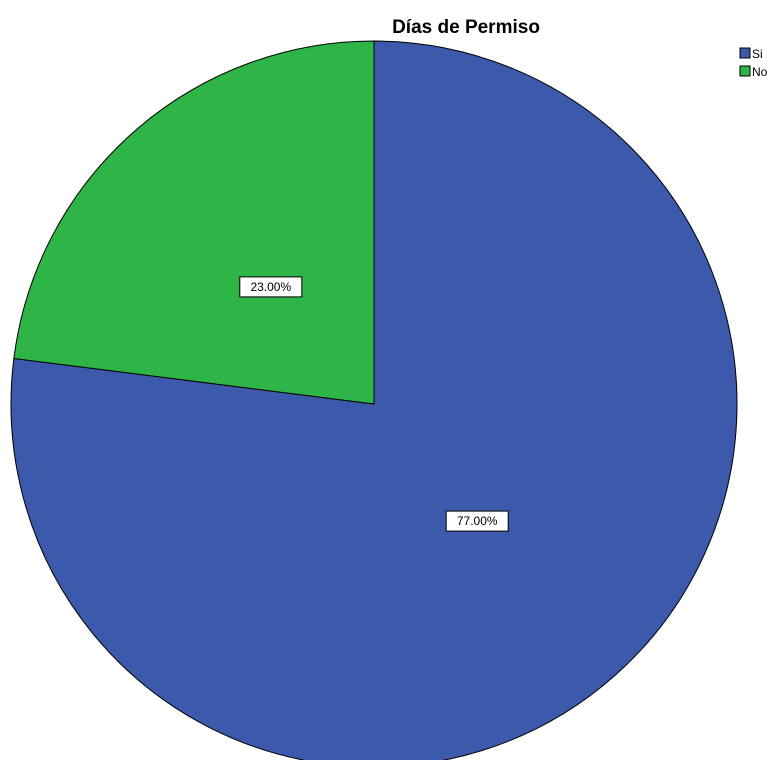 The width and height of the screenshot is (783, 760). Describe the element at coordinates (757, 54) in the screenshot. I see `legend-label-si: Si` at that location.